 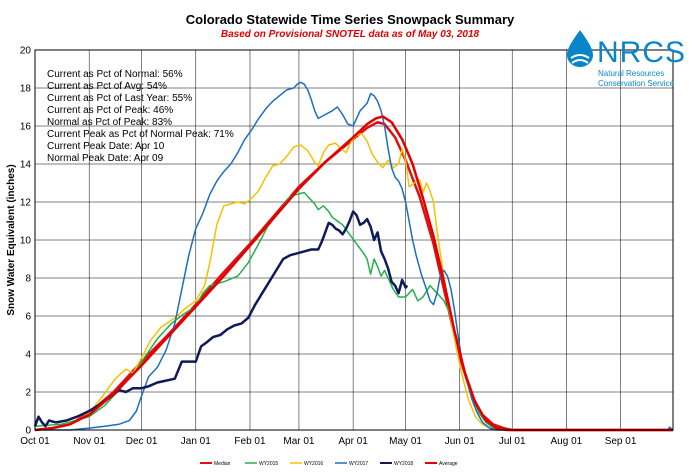 I want to click on y-tick-label: 8, so click(x=28, y=279).